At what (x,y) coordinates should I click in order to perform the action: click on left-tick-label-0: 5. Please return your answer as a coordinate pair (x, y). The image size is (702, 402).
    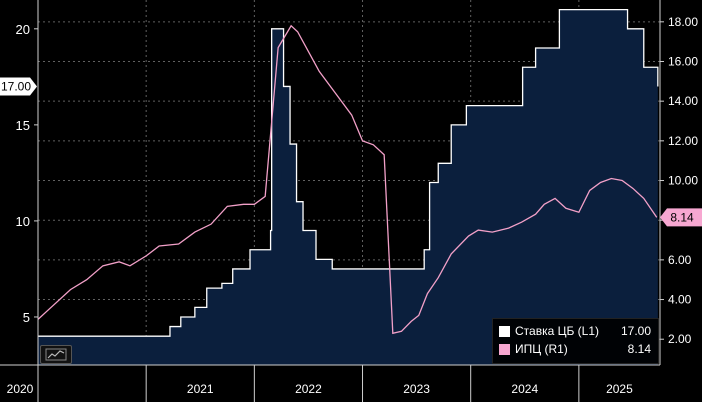
    Looking at the image, I should click on (26, 317).